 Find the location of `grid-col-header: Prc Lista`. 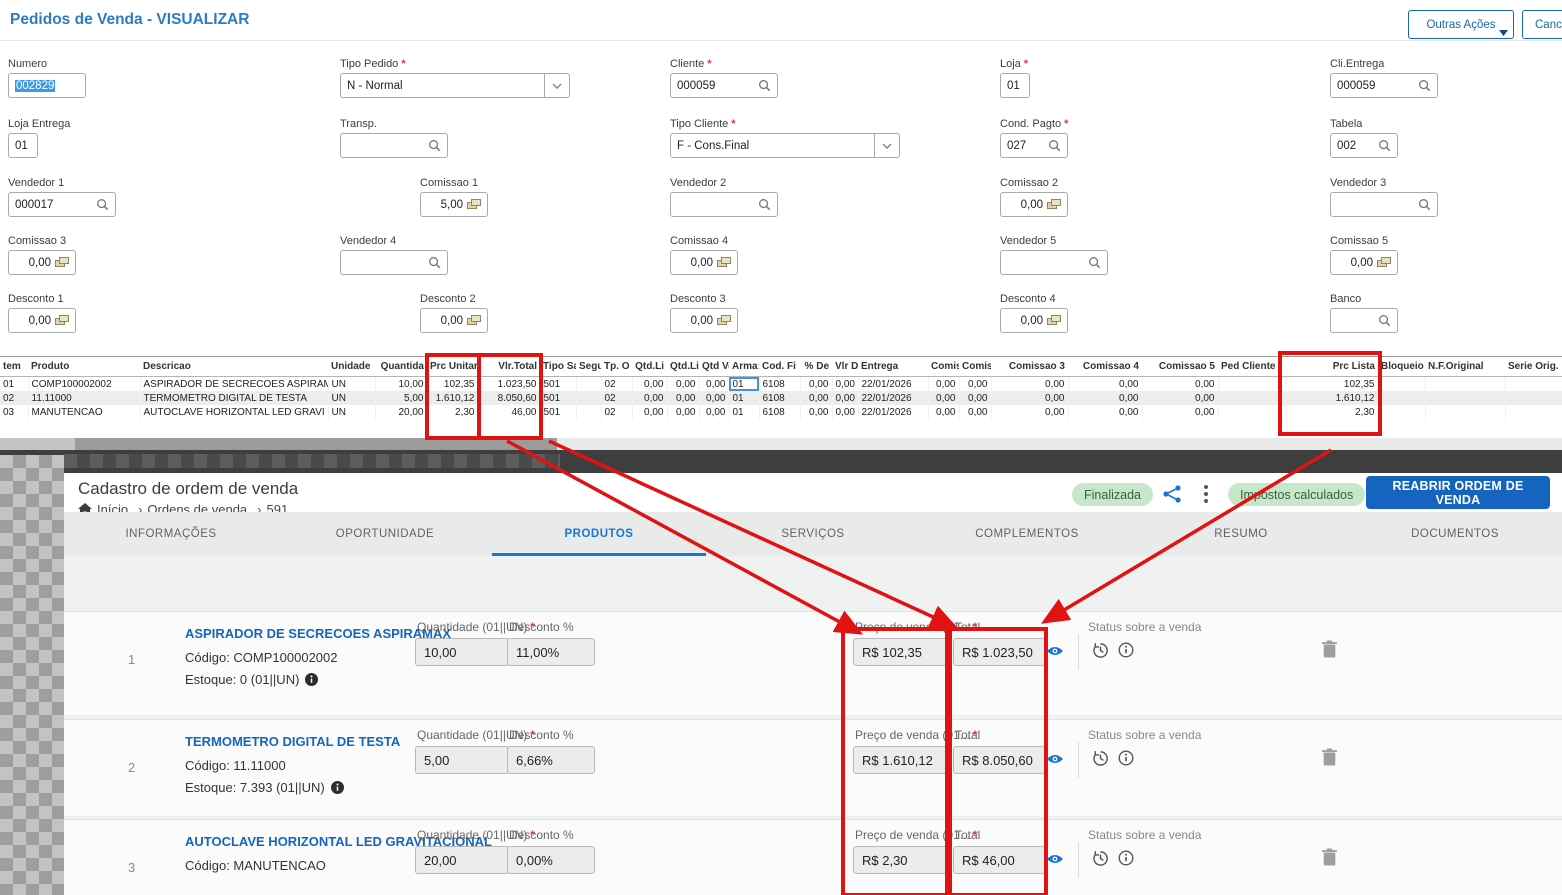

grid-col-header: Prc Lista is located at coordinates (1331, 367).